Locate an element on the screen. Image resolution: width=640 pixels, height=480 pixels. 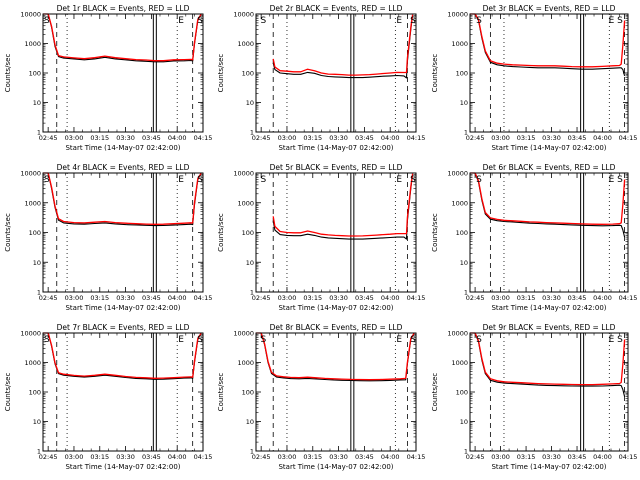
panel-title: Det 1r BLACK = Events, RED = LLD is located at coordinates (123, 8).